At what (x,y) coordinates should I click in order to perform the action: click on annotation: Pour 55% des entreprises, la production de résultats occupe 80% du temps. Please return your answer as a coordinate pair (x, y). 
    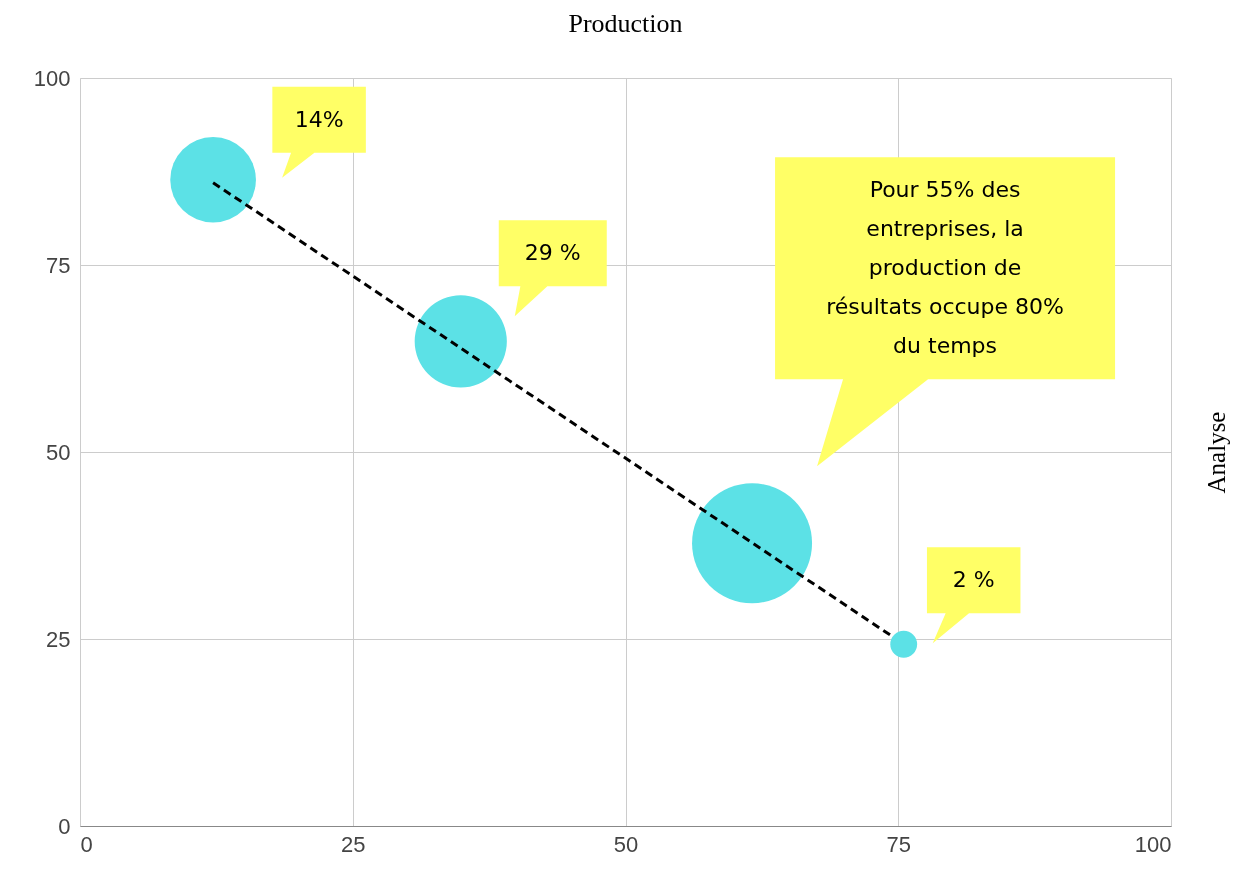
    Looking at the image, I should click on (945, 268).